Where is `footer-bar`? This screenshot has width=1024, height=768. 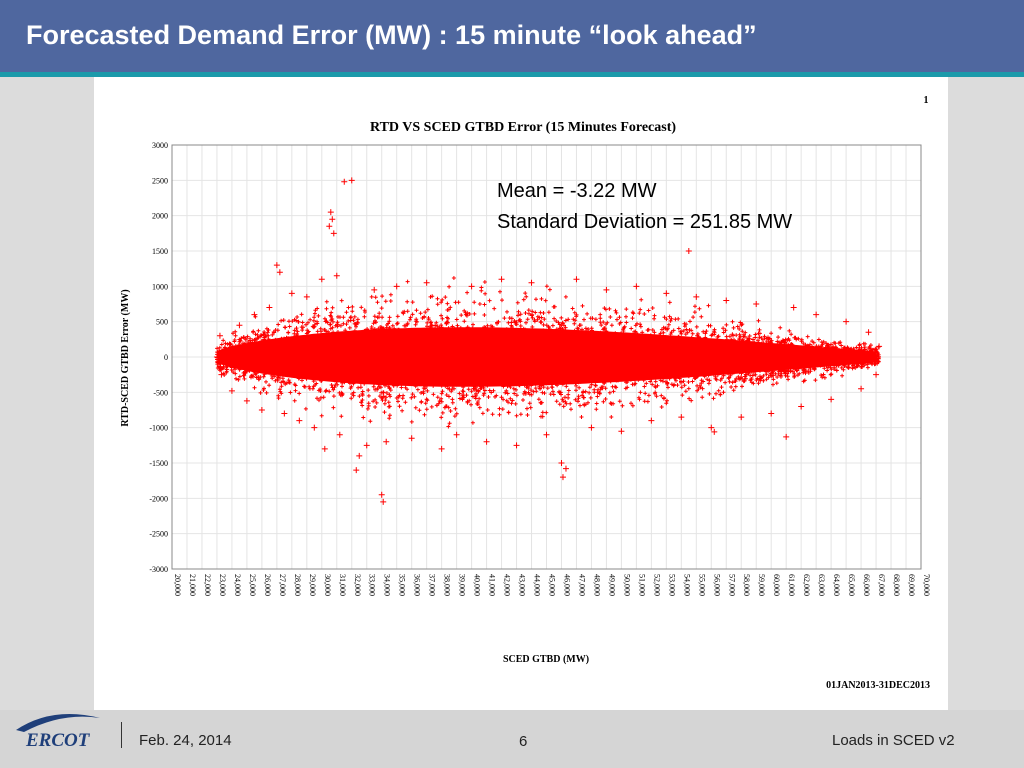
footer-bar is located at coordinates (512, 739).